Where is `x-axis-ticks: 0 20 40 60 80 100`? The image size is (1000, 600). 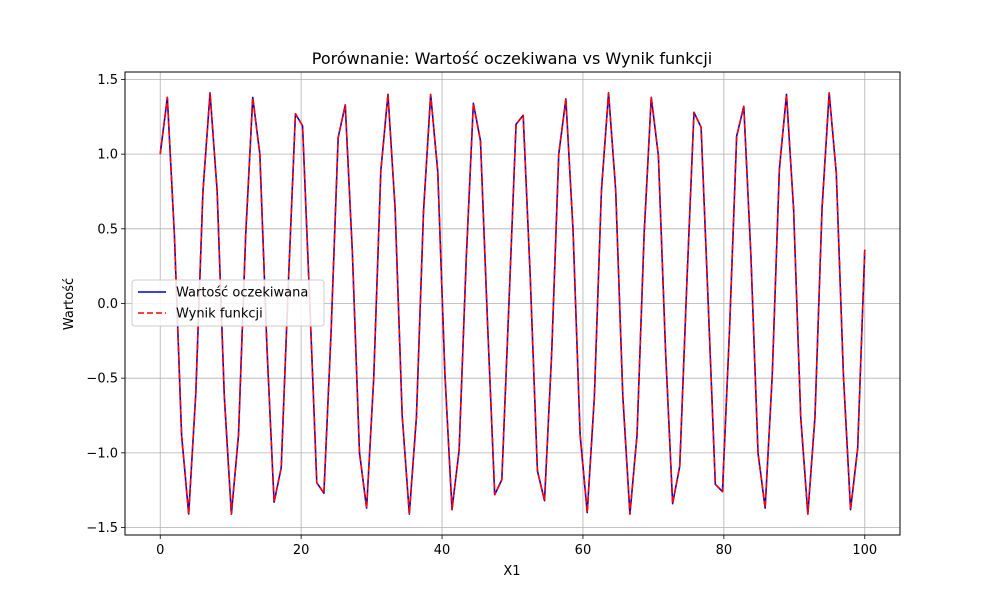
x-axis-ticks: 0 20 40 60 80 100 is located at coordinates (516, 546).